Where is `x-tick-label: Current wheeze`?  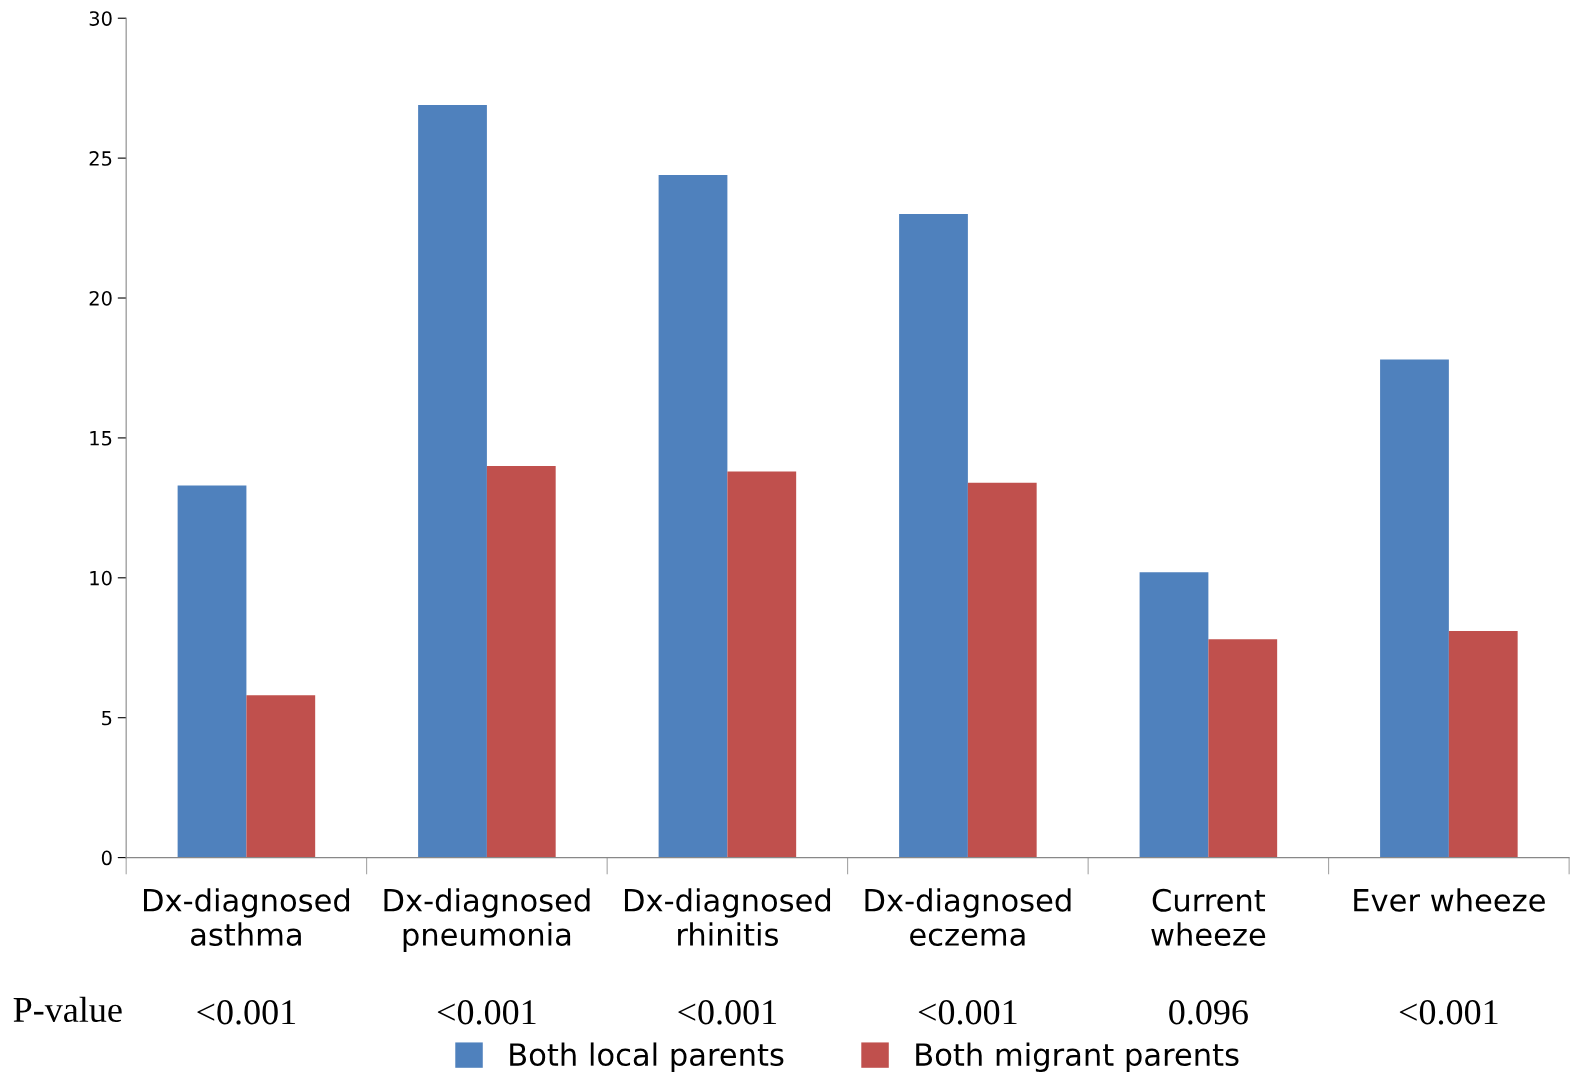
x-tick-label: Current wheeze is located at coordinates (1208, 917).